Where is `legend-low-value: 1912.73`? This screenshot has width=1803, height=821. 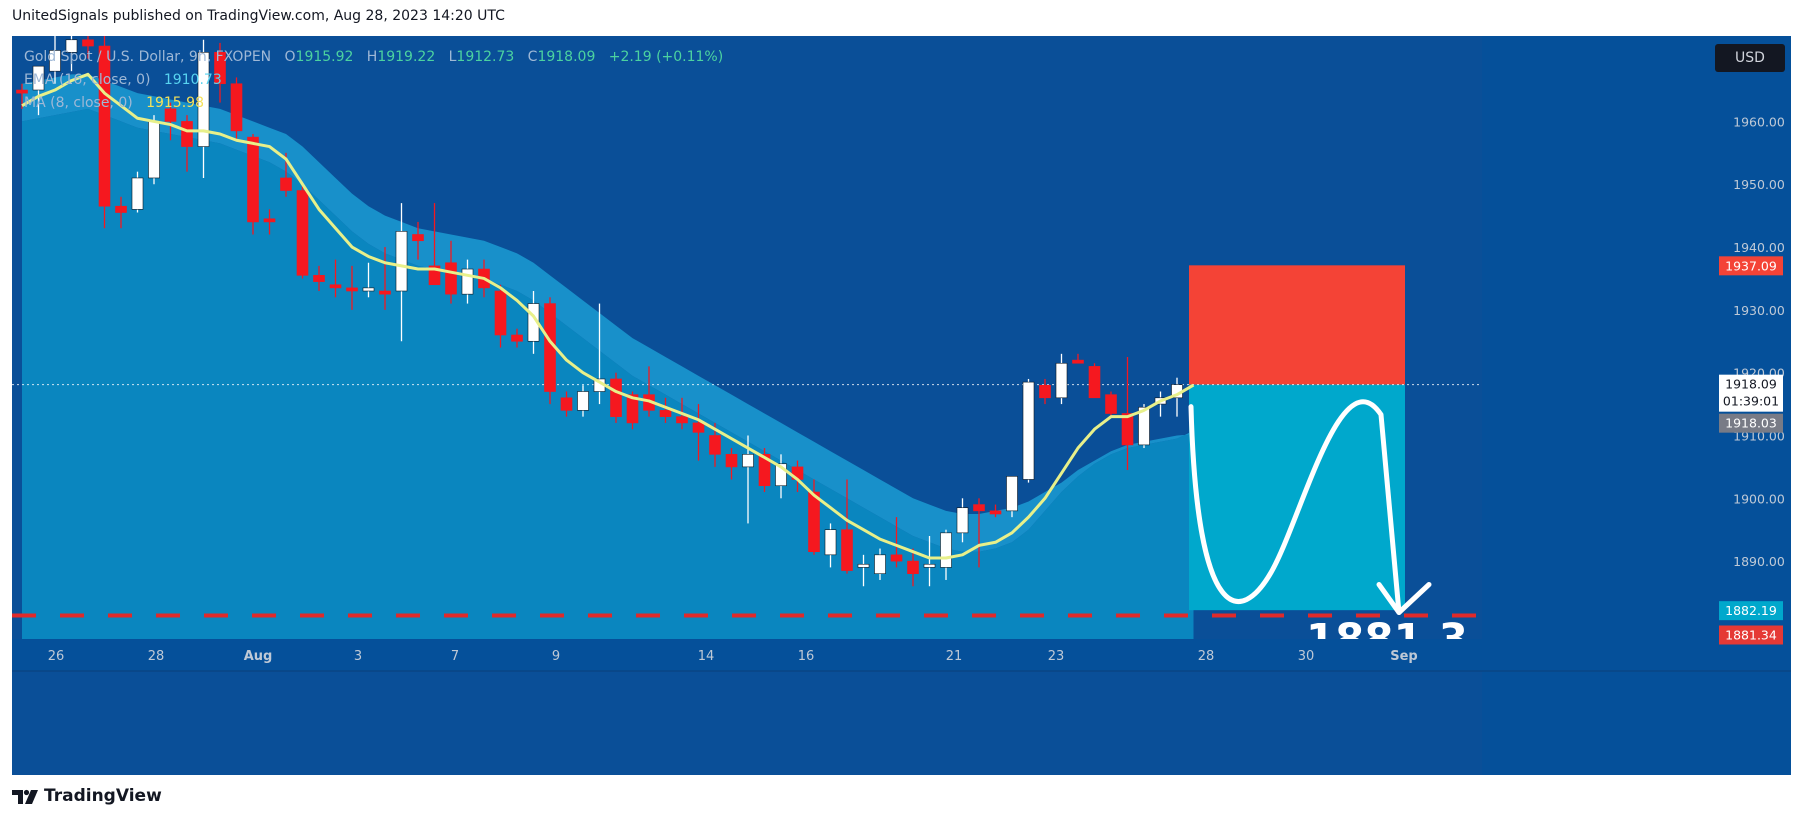
legend-low-value: 1912.73 is located at coordinates (485, 57).